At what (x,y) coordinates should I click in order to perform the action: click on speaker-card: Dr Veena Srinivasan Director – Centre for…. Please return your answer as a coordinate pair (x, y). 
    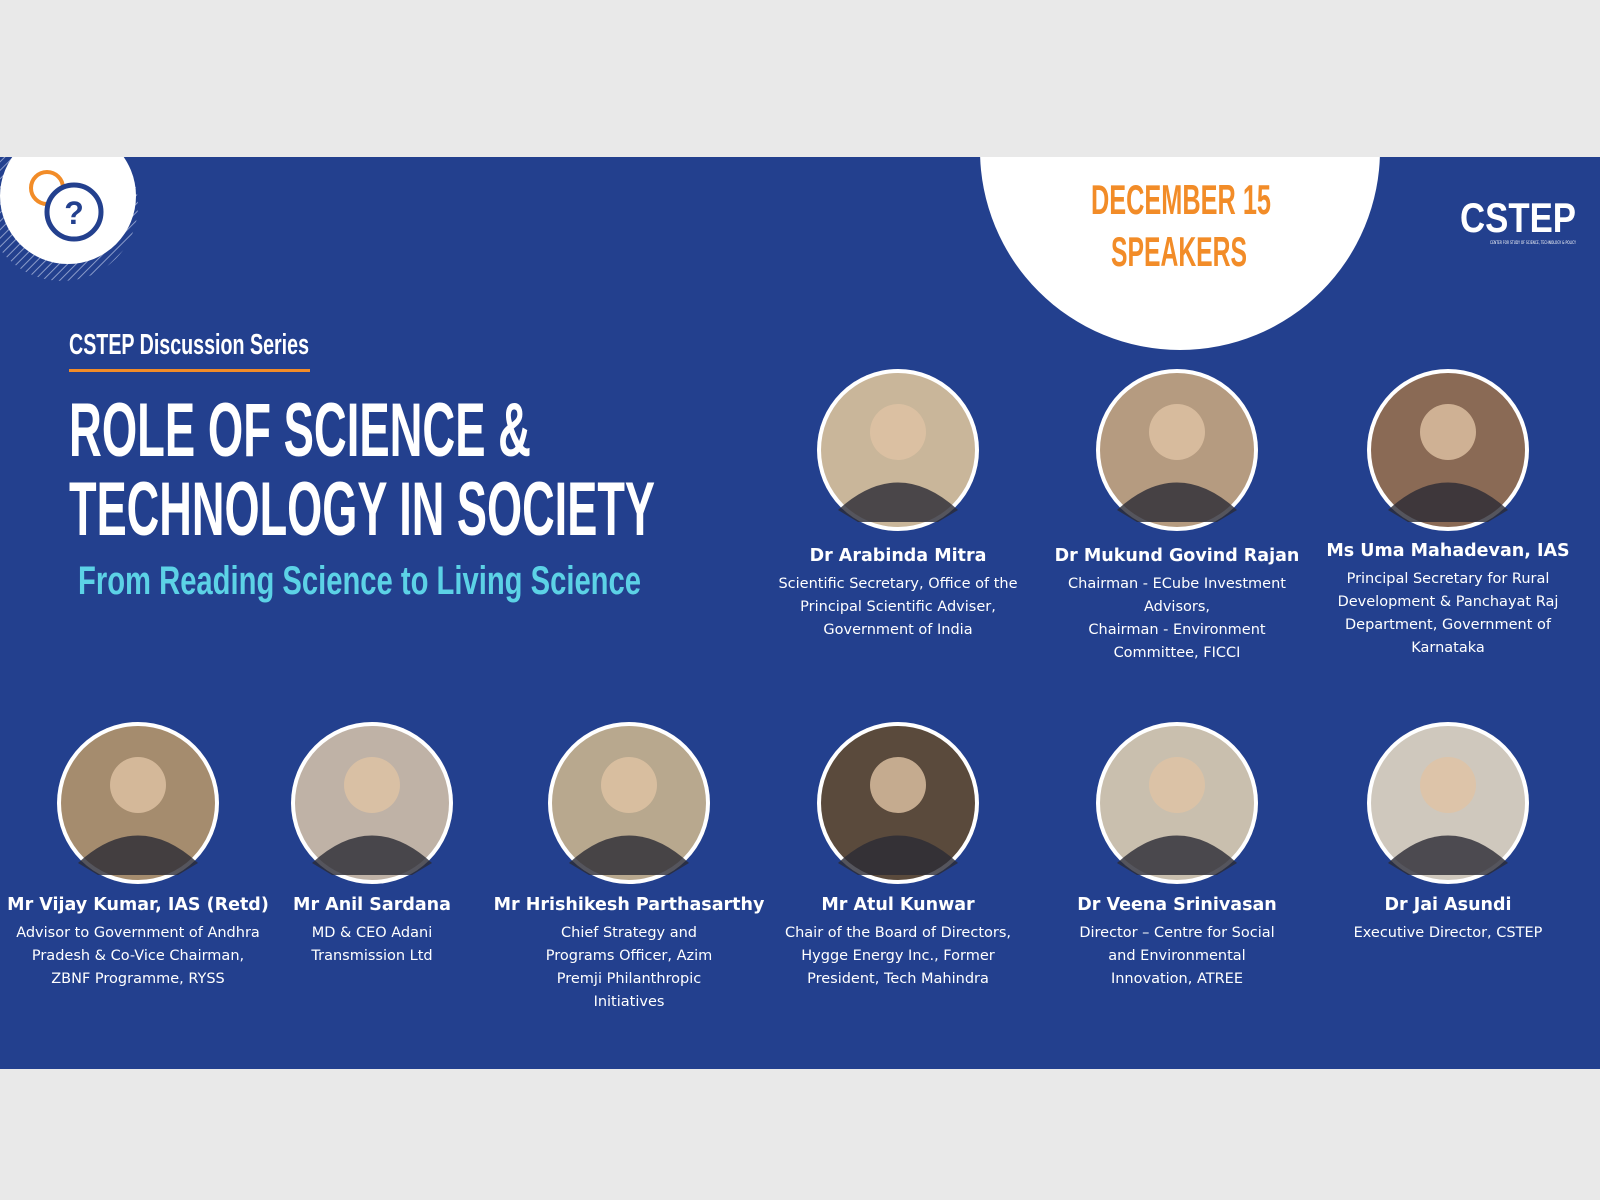
    Looking at the image, I should click on (1177, 854).